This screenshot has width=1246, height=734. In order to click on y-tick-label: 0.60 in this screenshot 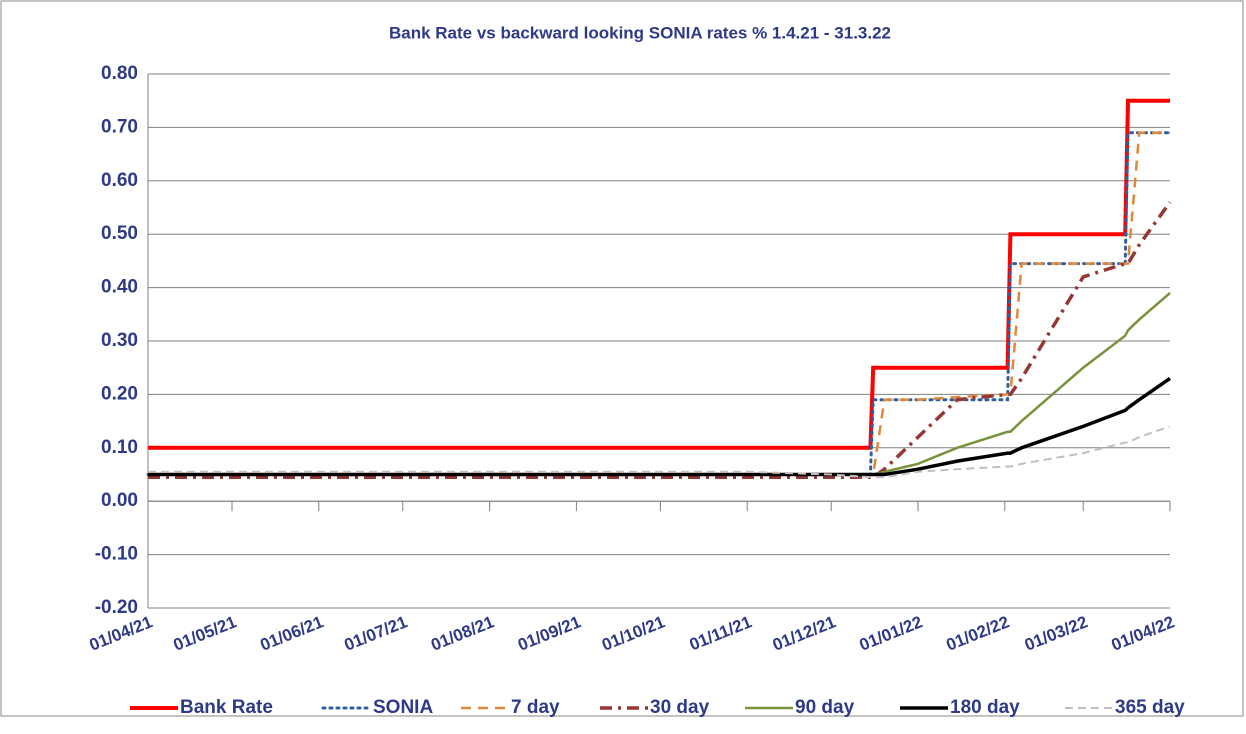, I will do `click(119, 180)`.